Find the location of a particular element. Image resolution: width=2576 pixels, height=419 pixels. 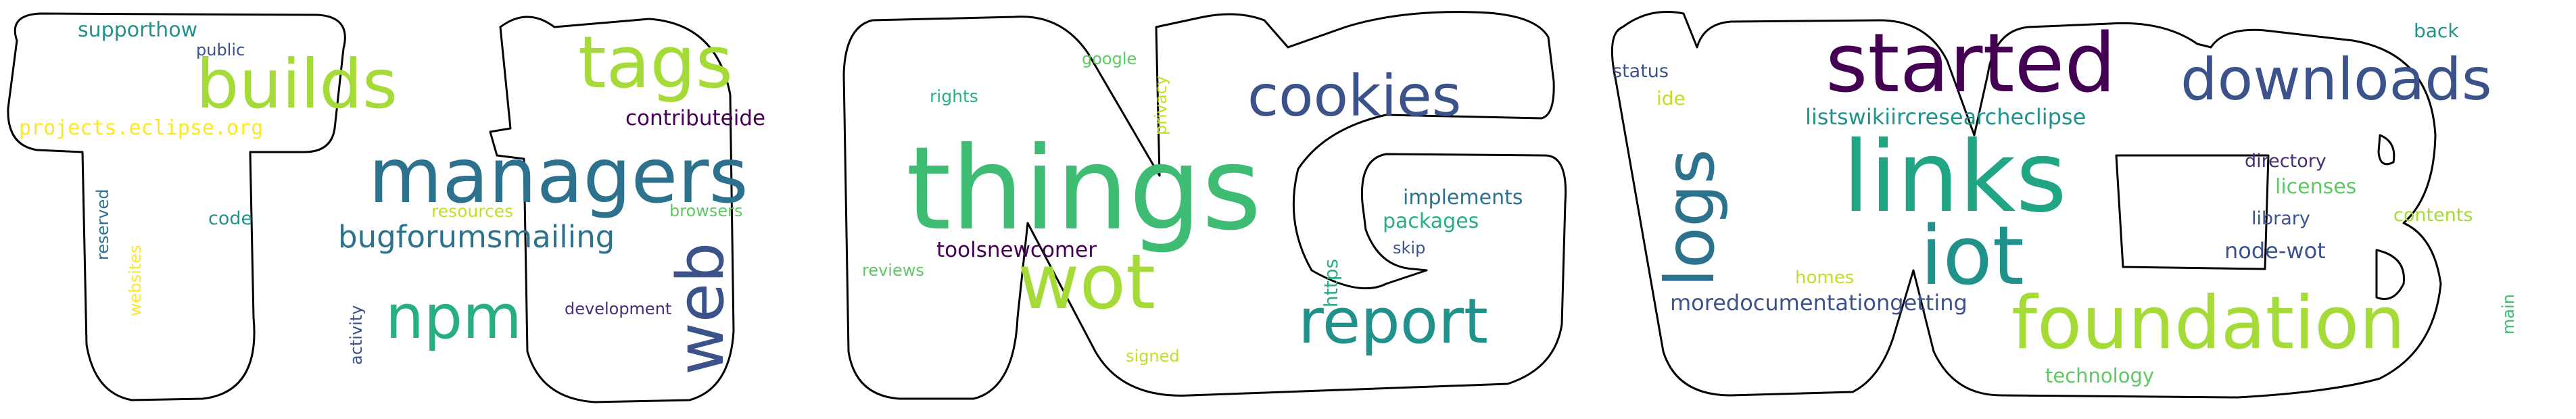

word-listswikiircresearcheclipse: listswikiircresearcheclipse is located at coordinates (1945, 117).